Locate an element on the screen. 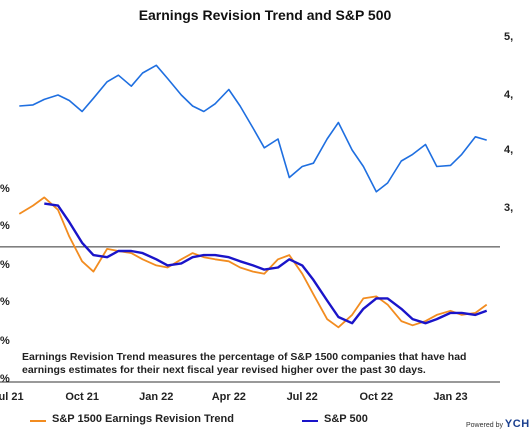  x-tick-label: Jul 21 is located at coordinates (12, 397).